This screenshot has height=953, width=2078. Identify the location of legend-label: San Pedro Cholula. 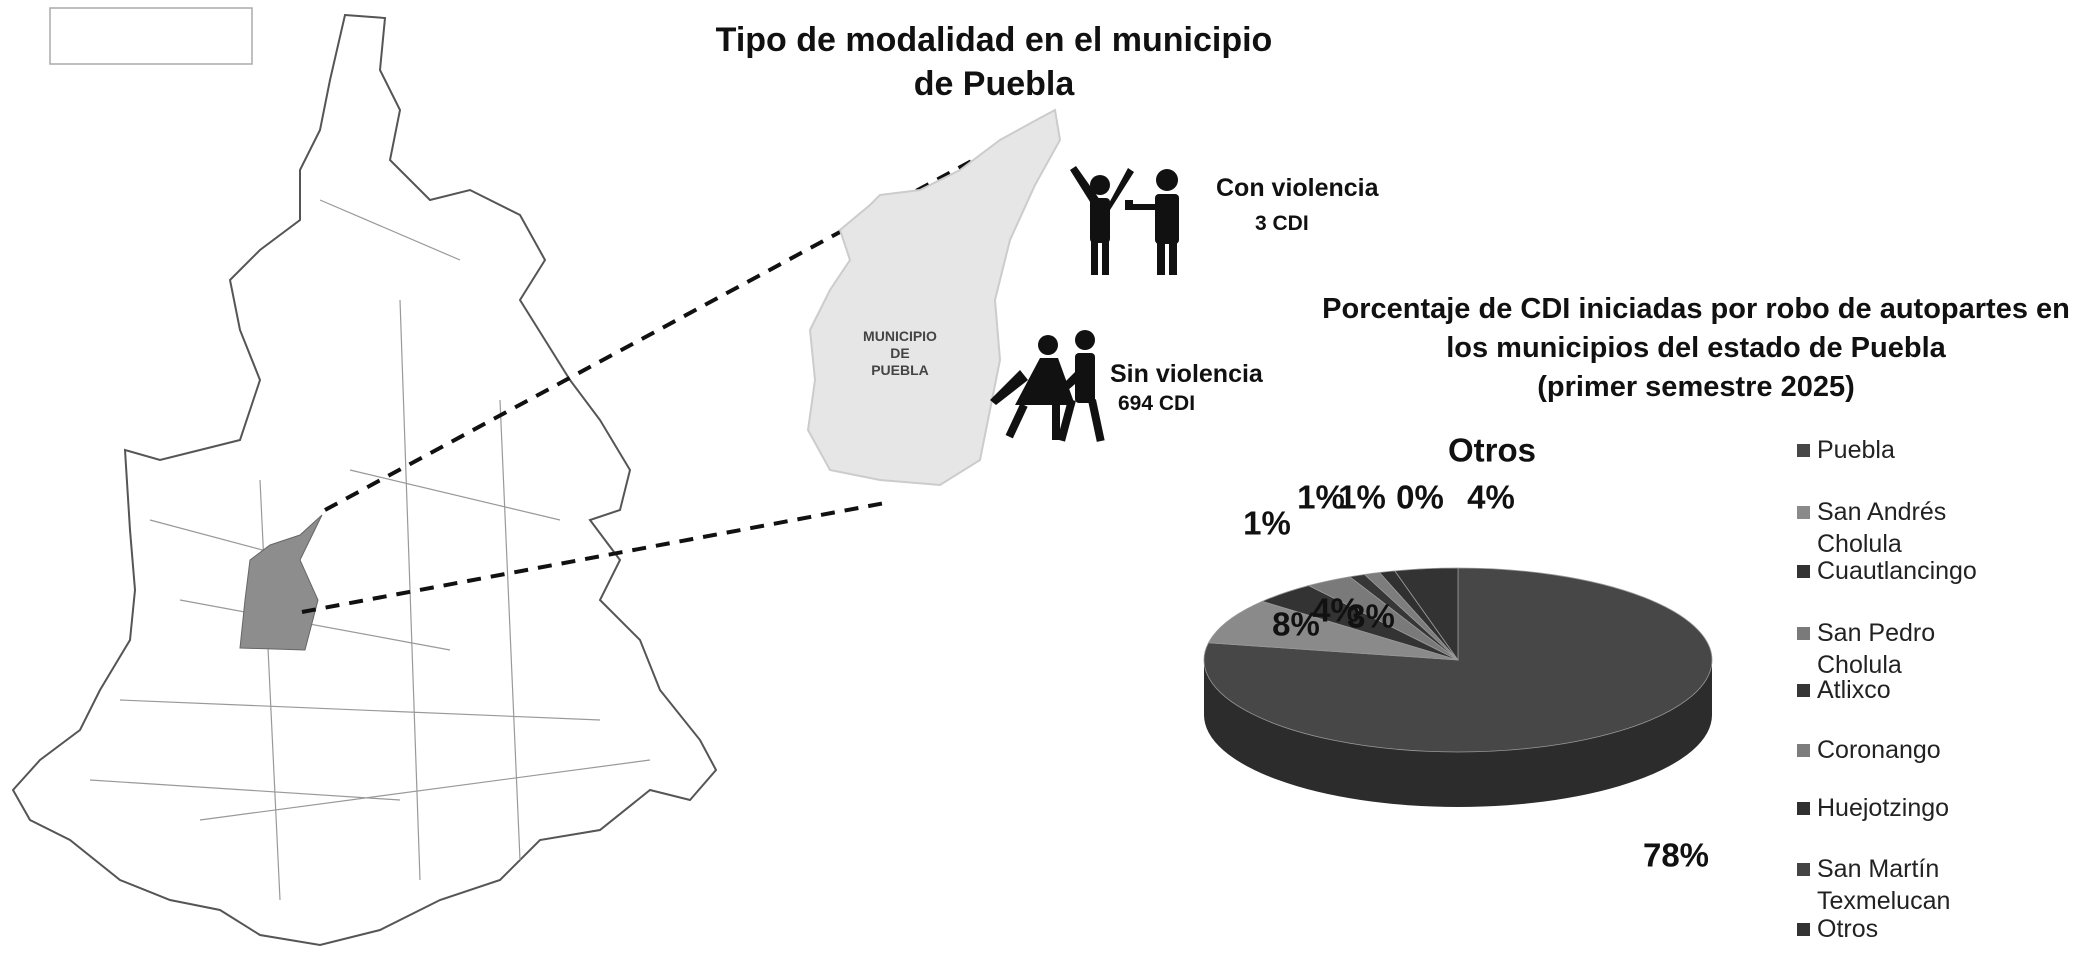
(1876, 649).